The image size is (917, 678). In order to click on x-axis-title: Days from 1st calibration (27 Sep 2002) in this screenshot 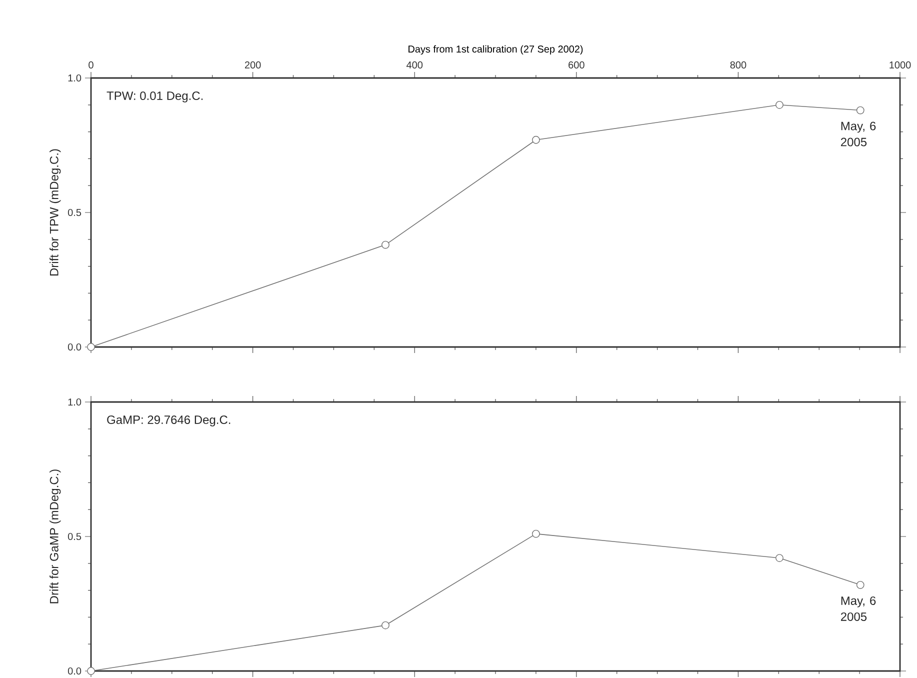, I will do `click(495, 50)`.